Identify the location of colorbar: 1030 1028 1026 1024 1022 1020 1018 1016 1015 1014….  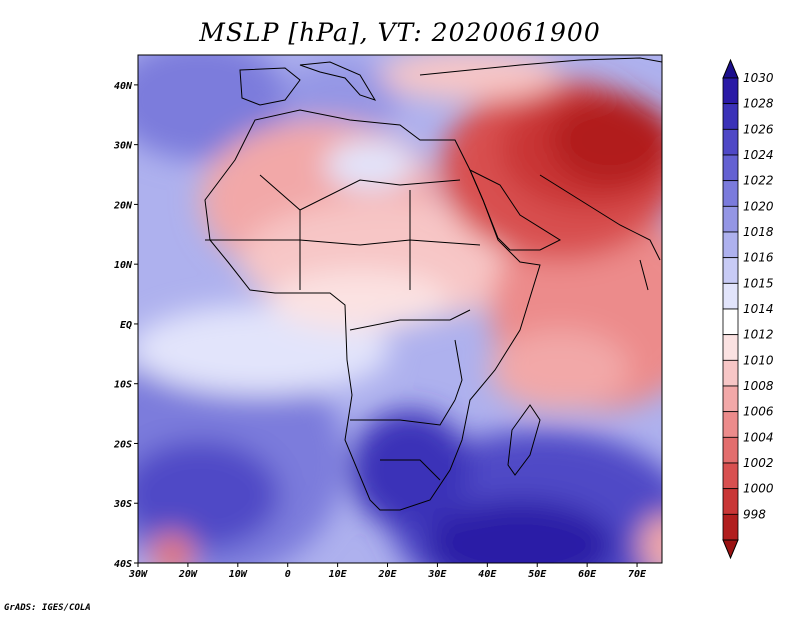
(748, 309).